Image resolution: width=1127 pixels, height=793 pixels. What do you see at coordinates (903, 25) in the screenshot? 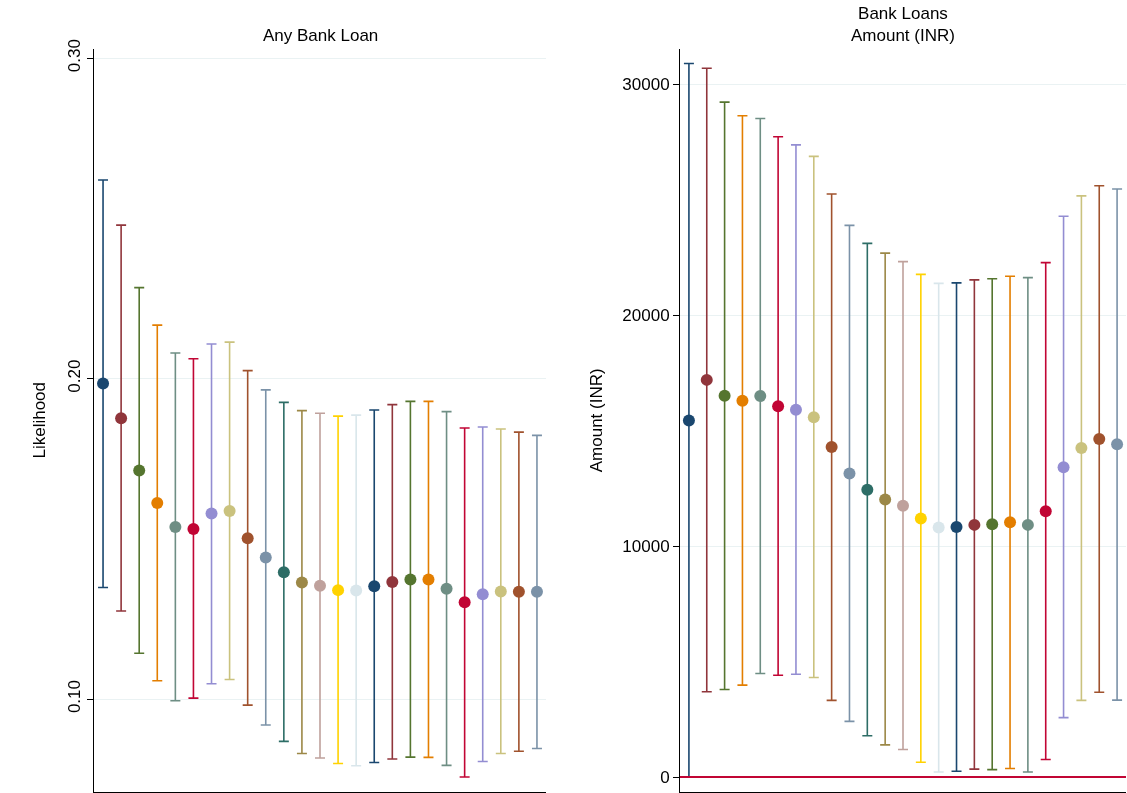
I see `chart-title: Bank Loans Amount (INR)` at bounding box center [903, 25].